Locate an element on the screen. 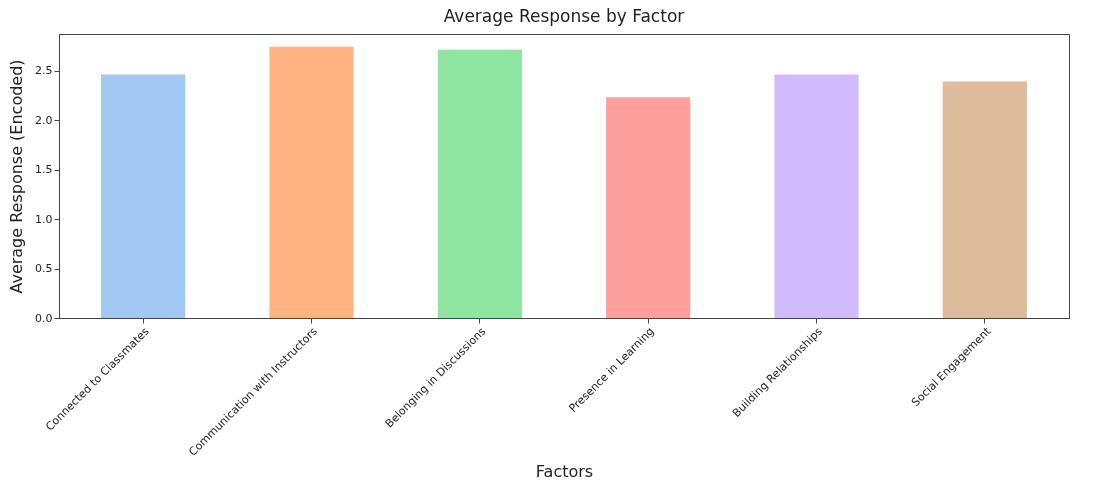  x-axis-title: Factors is located at coordinates (564, 471).